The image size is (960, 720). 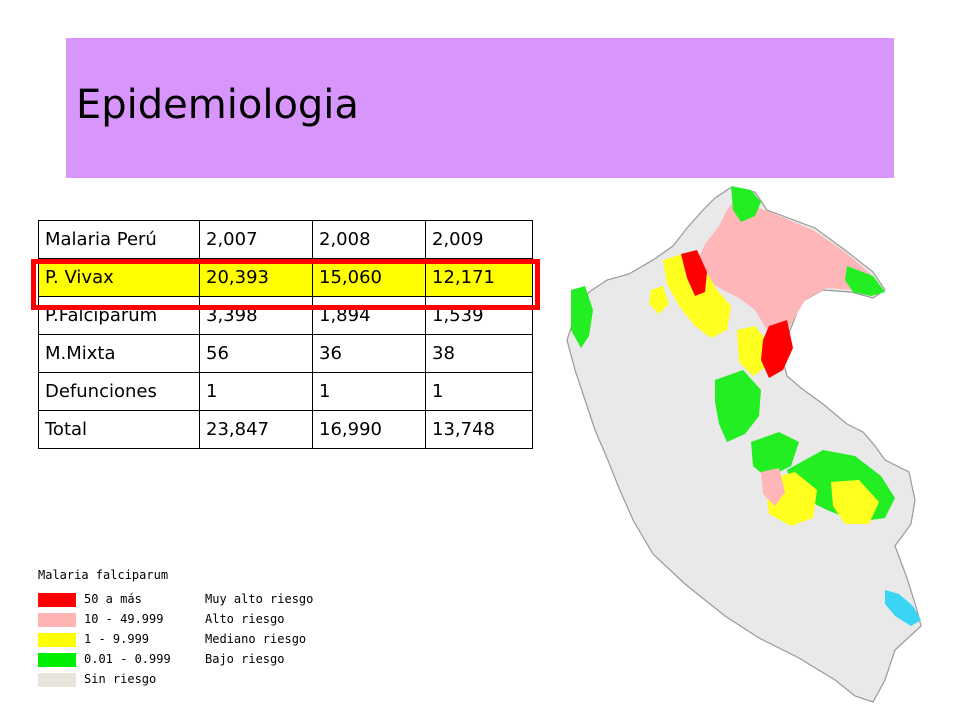 I want to click on legend-item: 50 a más Muy alto riesgo, so click(x=193, y=601).